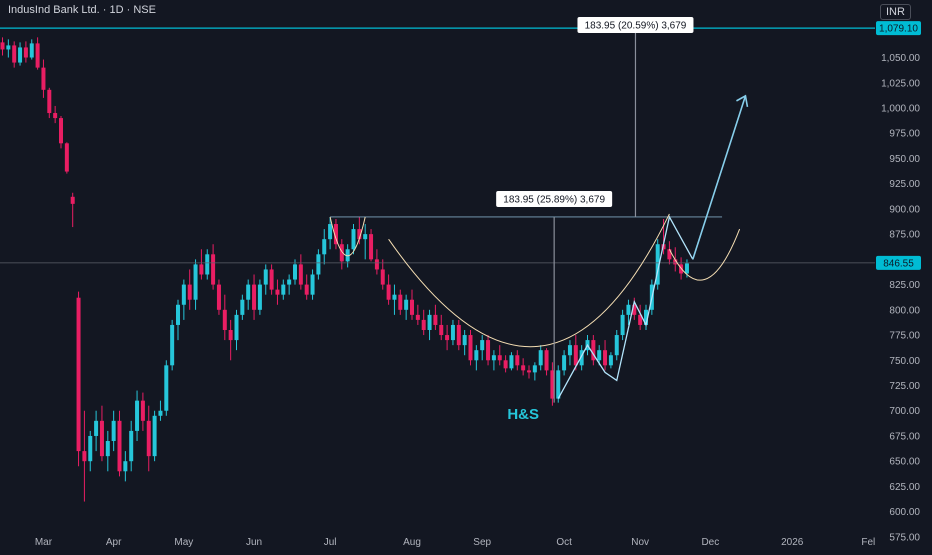  I want to click on x-tick-label: Mar, so click(44, 542).